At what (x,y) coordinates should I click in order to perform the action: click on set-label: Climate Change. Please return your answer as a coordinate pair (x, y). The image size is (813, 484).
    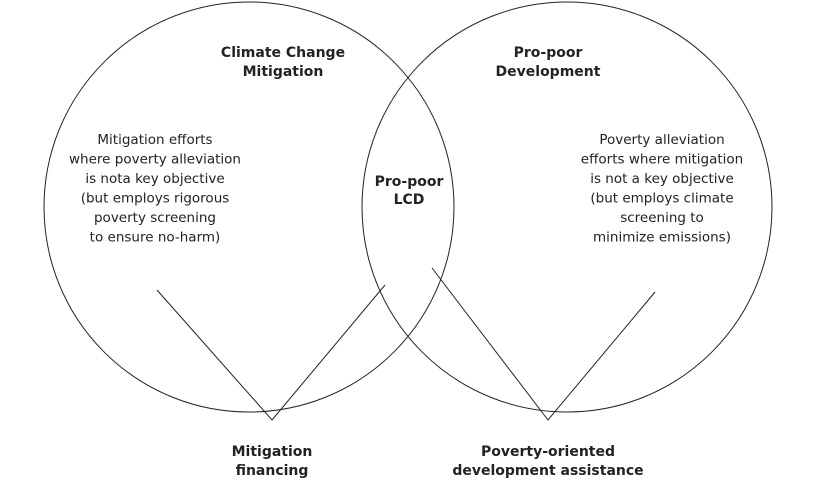
    Looking at the image, I should click on (283, 53).